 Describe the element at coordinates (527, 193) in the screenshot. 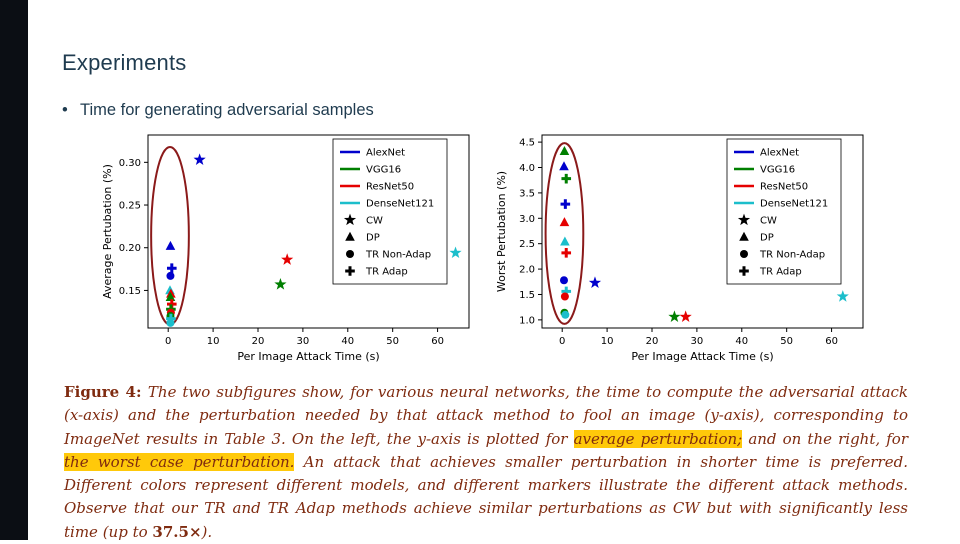

I see `y-tick-label: 3.5` at that location.